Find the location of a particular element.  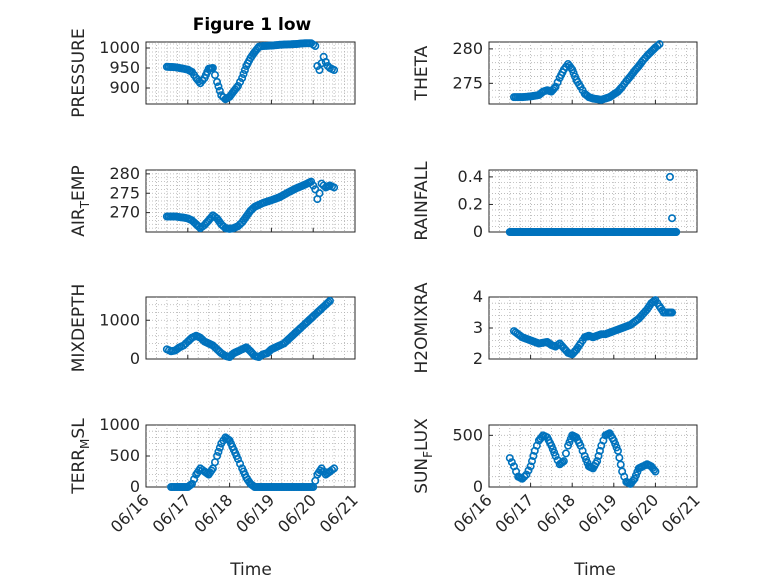

y-tick-label: 4 is located at coordinates (478, 296).